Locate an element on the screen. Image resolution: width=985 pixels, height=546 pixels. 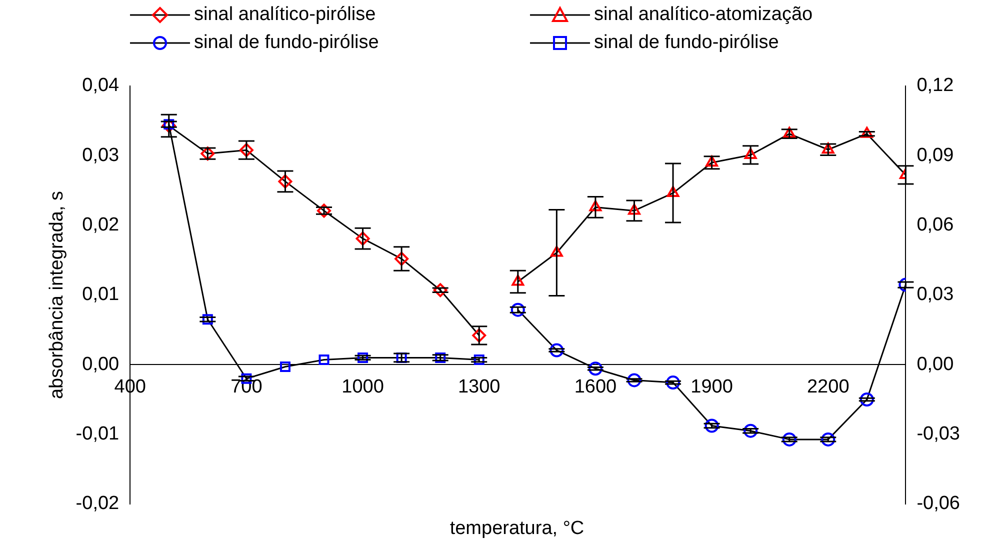
y-tick-label: 0,00 is located at coordinates (101, 364).